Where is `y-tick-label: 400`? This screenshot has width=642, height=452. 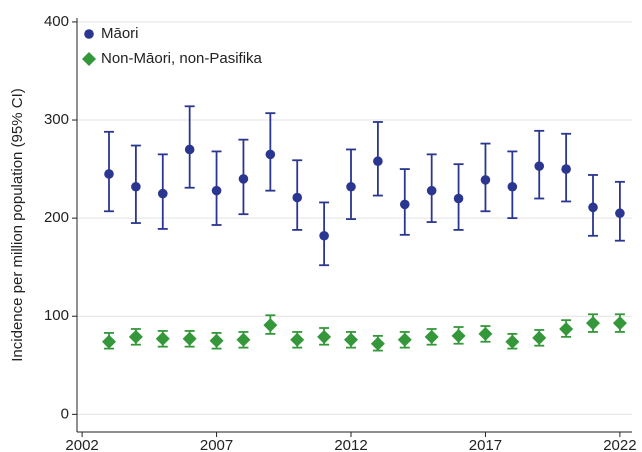
y-tick-label: 400 is located at coordinates (56, 21).